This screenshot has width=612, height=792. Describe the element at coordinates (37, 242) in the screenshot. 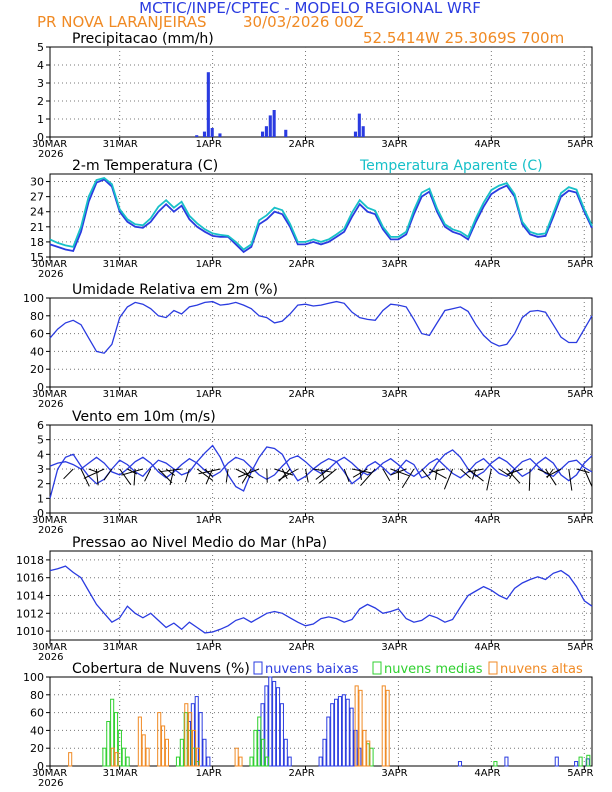

I see `y-tick-label: 18` at that location.